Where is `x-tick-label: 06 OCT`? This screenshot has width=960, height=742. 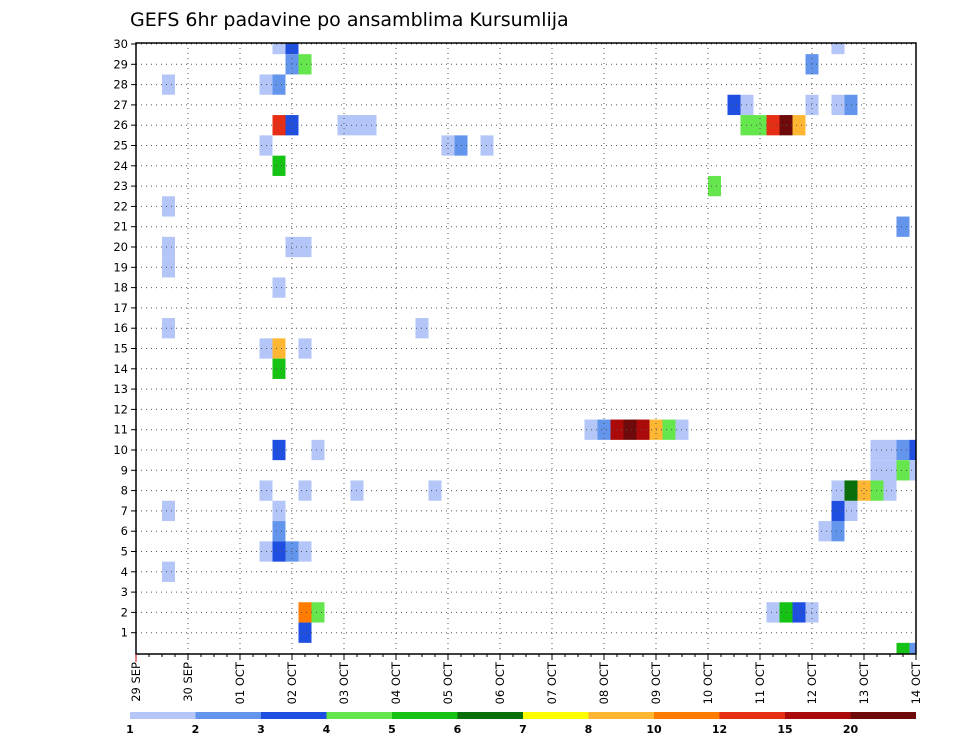 x-tick-label: 06 OCT is located at coordinates (500, 682).